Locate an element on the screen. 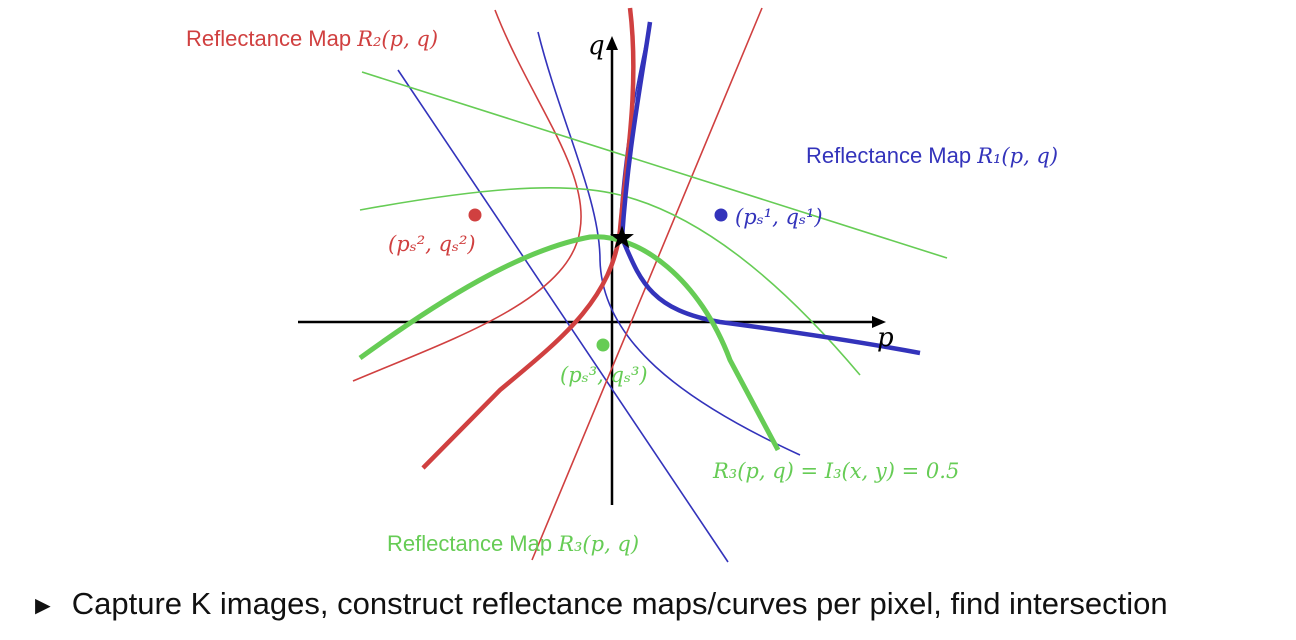 The width and height of the screenshot is (1296, 640). map-r2-label: Reflectance Map R₂(p, q) is located at coordinates (312, 38).